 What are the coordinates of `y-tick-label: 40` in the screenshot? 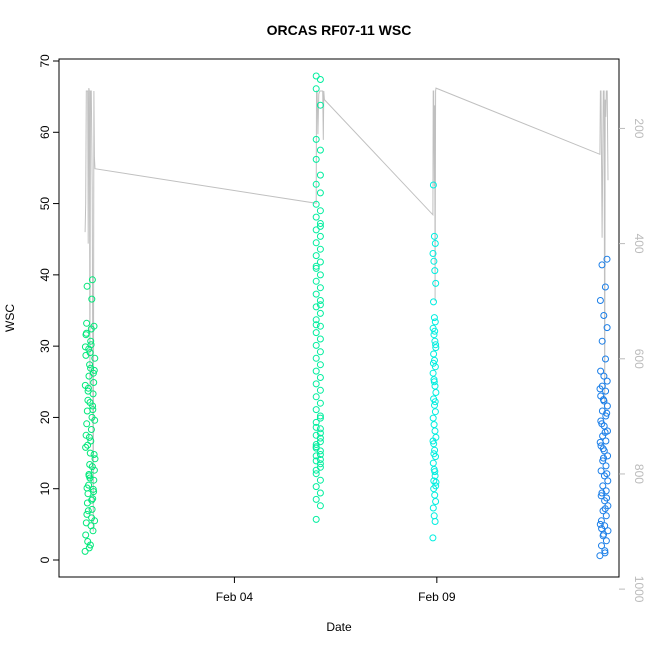 It's located at (45, 275).